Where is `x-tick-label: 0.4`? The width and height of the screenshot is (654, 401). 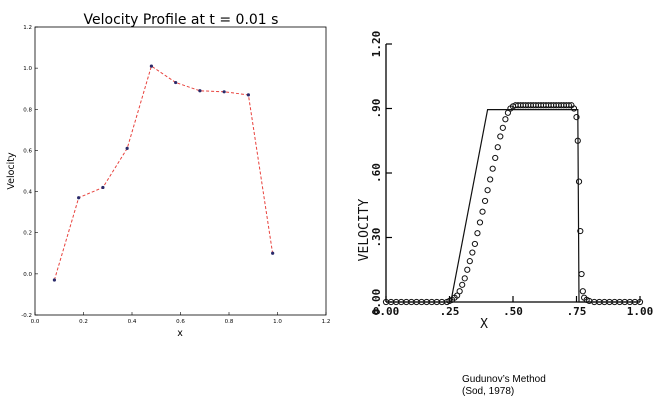
x-tick-label: 0.4 is located at coordinates (132, 322).